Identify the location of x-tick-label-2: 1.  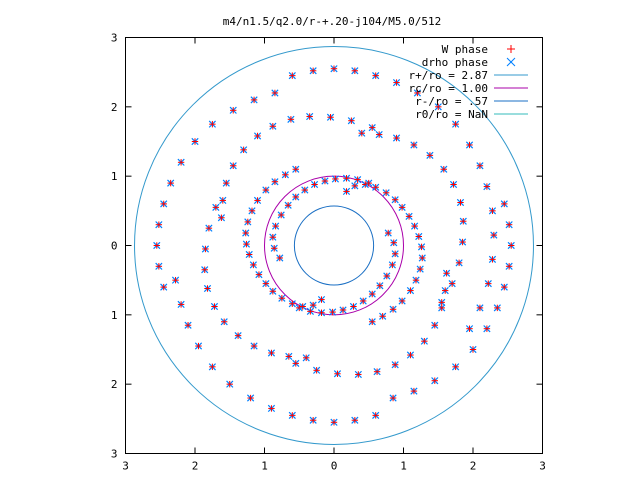
(264, 466).